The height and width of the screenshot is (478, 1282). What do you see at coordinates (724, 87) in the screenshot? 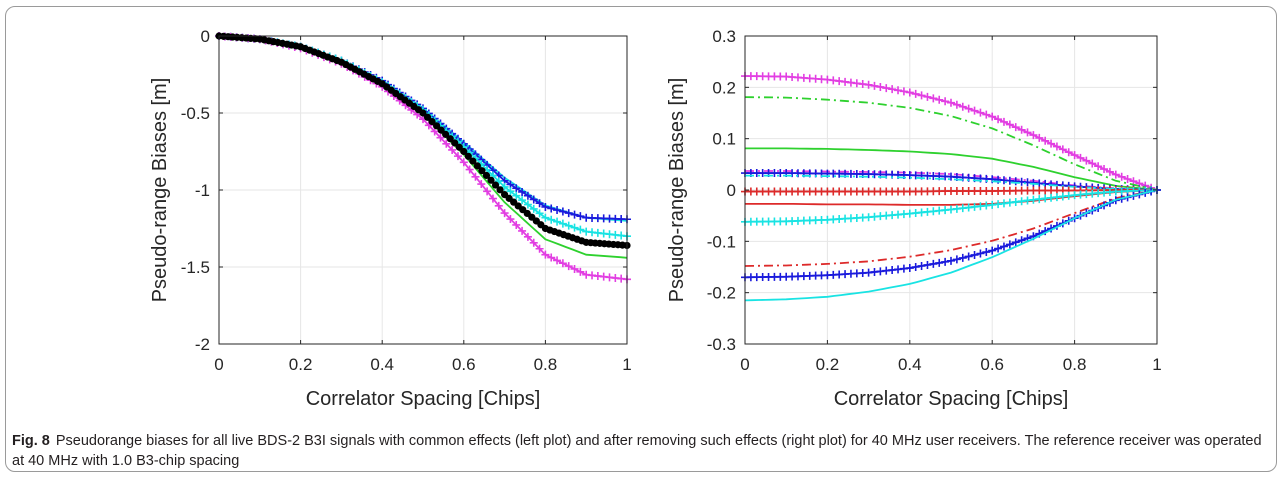
I see `right-ytick-label-1: 0.2` at bounding box center [724, 87].